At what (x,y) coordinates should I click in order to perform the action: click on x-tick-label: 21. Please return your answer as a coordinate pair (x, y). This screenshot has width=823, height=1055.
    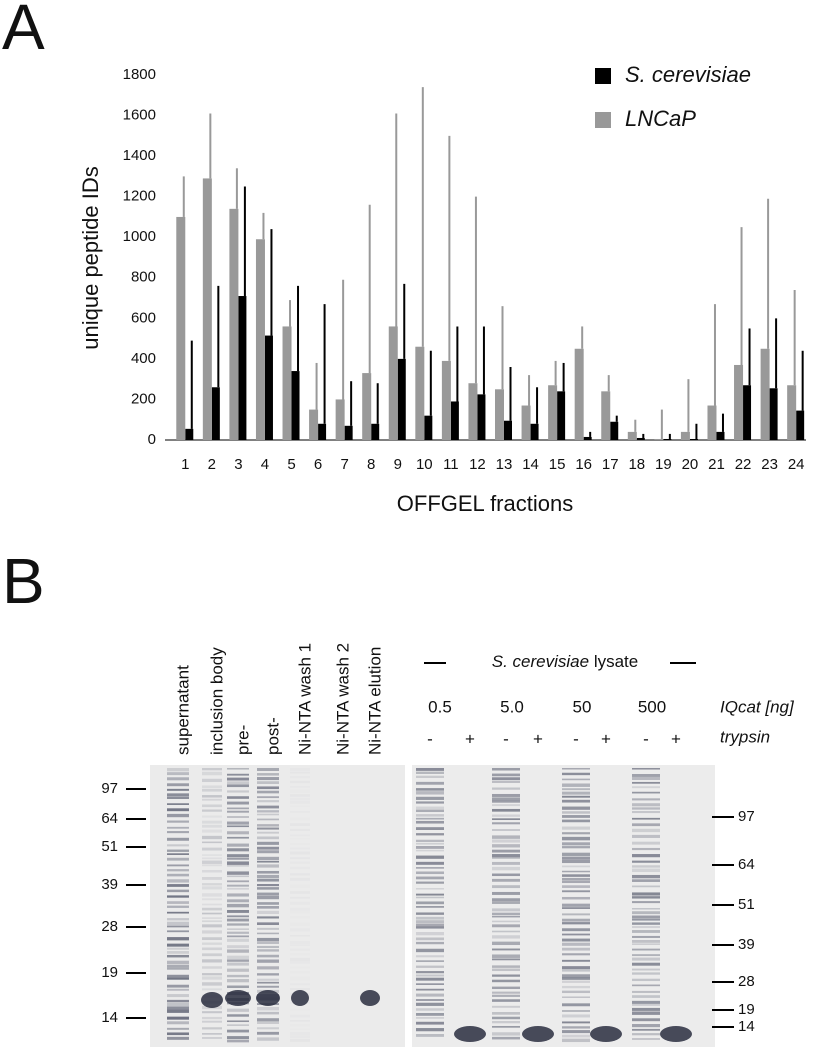
    Looking at the image, I should click on (716, 464).